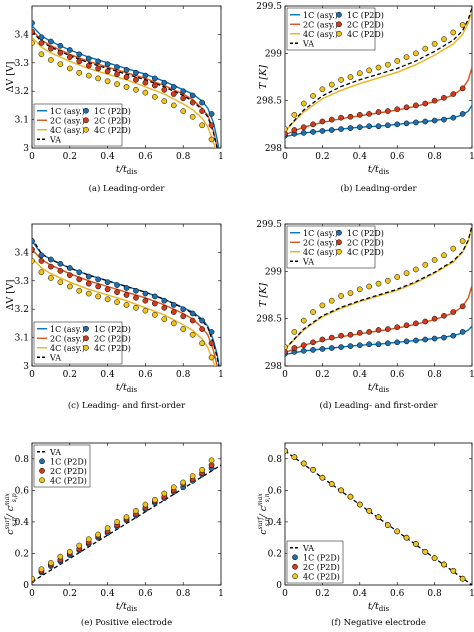  What do you see at coordinates (471, 375) in the screenshot?
I see `x-tick-label: 1` at bounding box center [471, 375].